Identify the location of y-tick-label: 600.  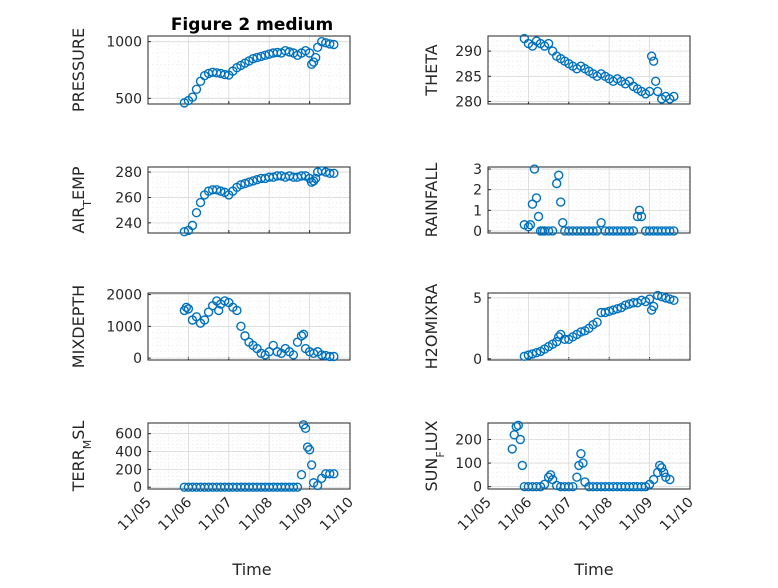
(128, 435).